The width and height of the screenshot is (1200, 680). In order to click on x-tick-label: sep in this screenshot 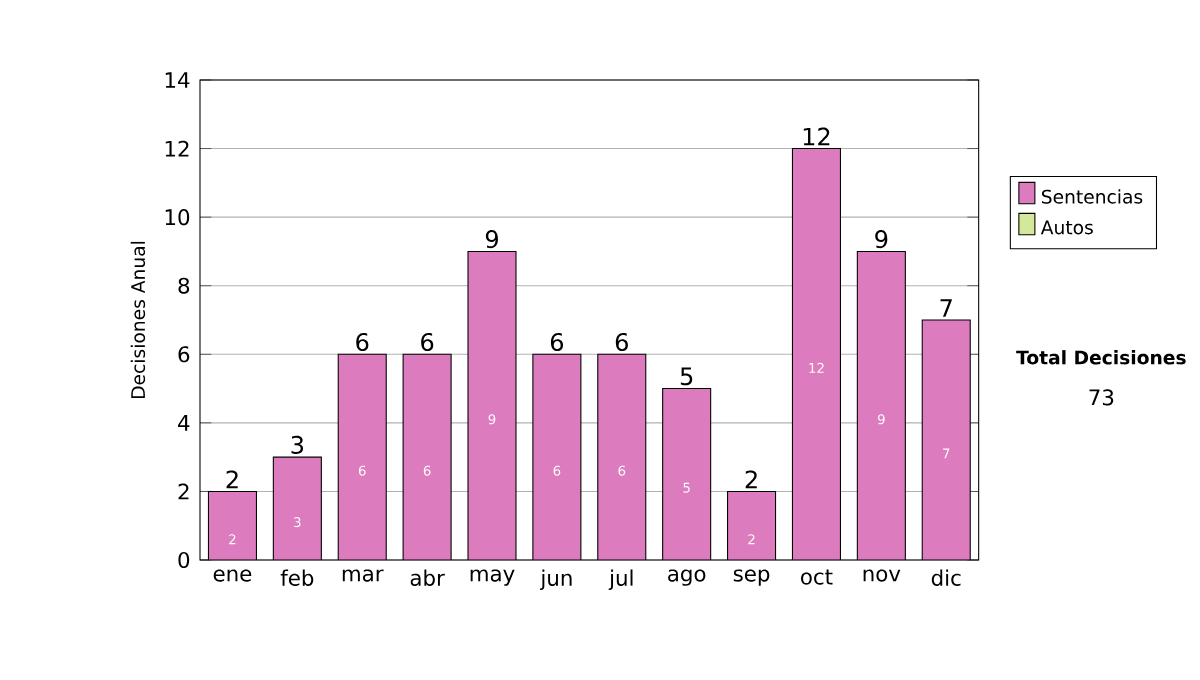, I will do `click(751, 577)`.